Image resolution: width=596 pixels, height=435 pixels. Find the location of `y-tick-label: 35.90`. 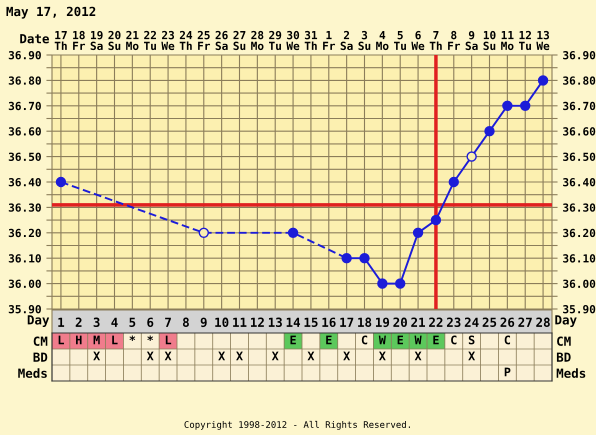

y-tick-label: 35.90 is located at coordinates (24, 309).